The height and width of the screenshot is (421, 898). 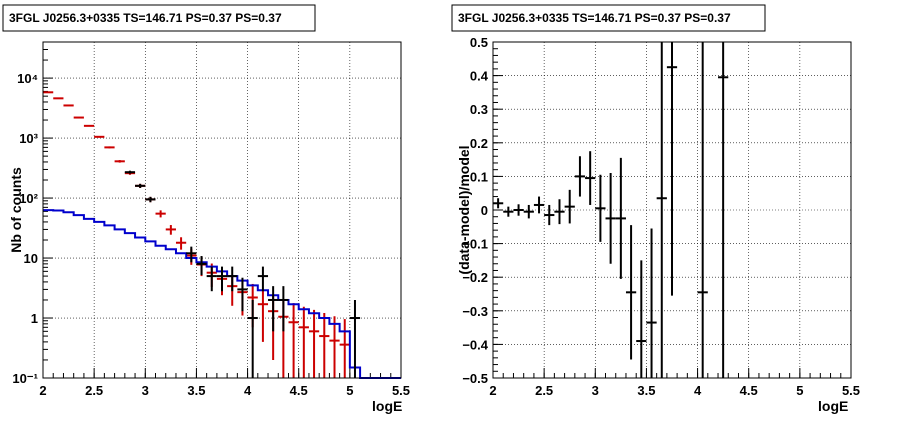 I want to click on y-tick-label: 10⁻¹, so click(x=25, y=378).